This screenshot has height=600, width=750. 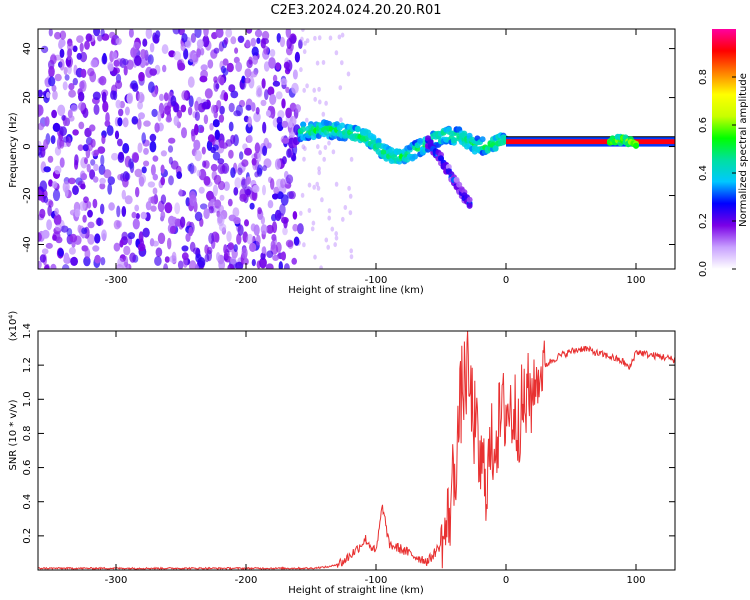 What do you see at coordinates (13, 326) in the screenshot?
I see `snr-scale-label: (x10⁴)` at bounding box center [13, 326].